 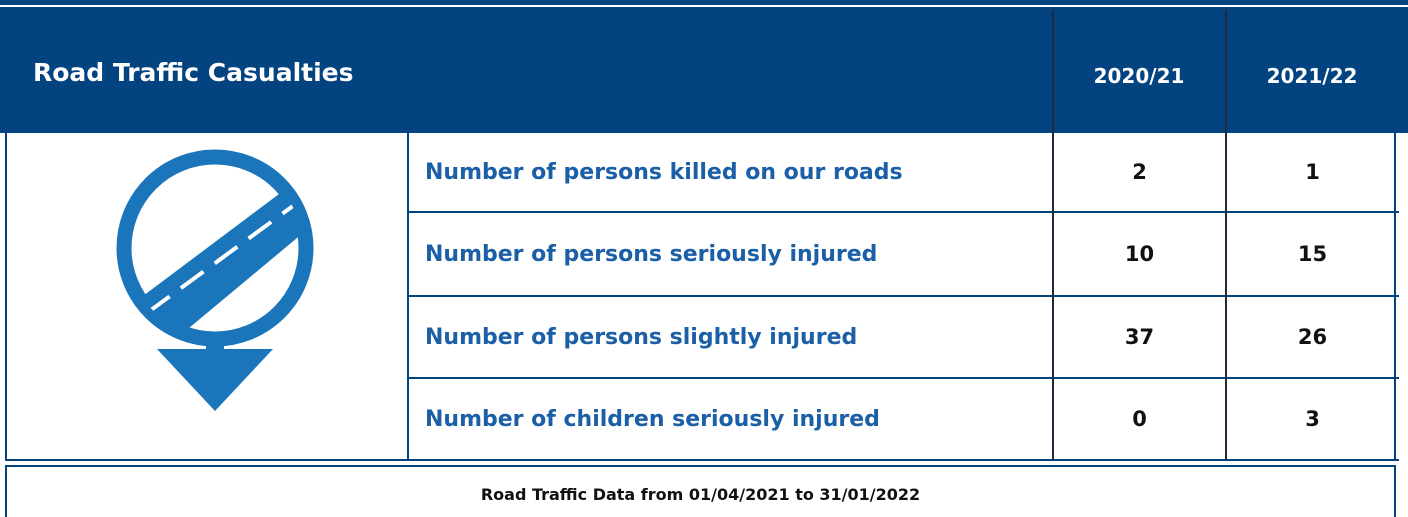 What do you see at coordinates (1312, 76) in the screenshot?
I see `column-header: 2021/22` at bounding box center [1312, 76].